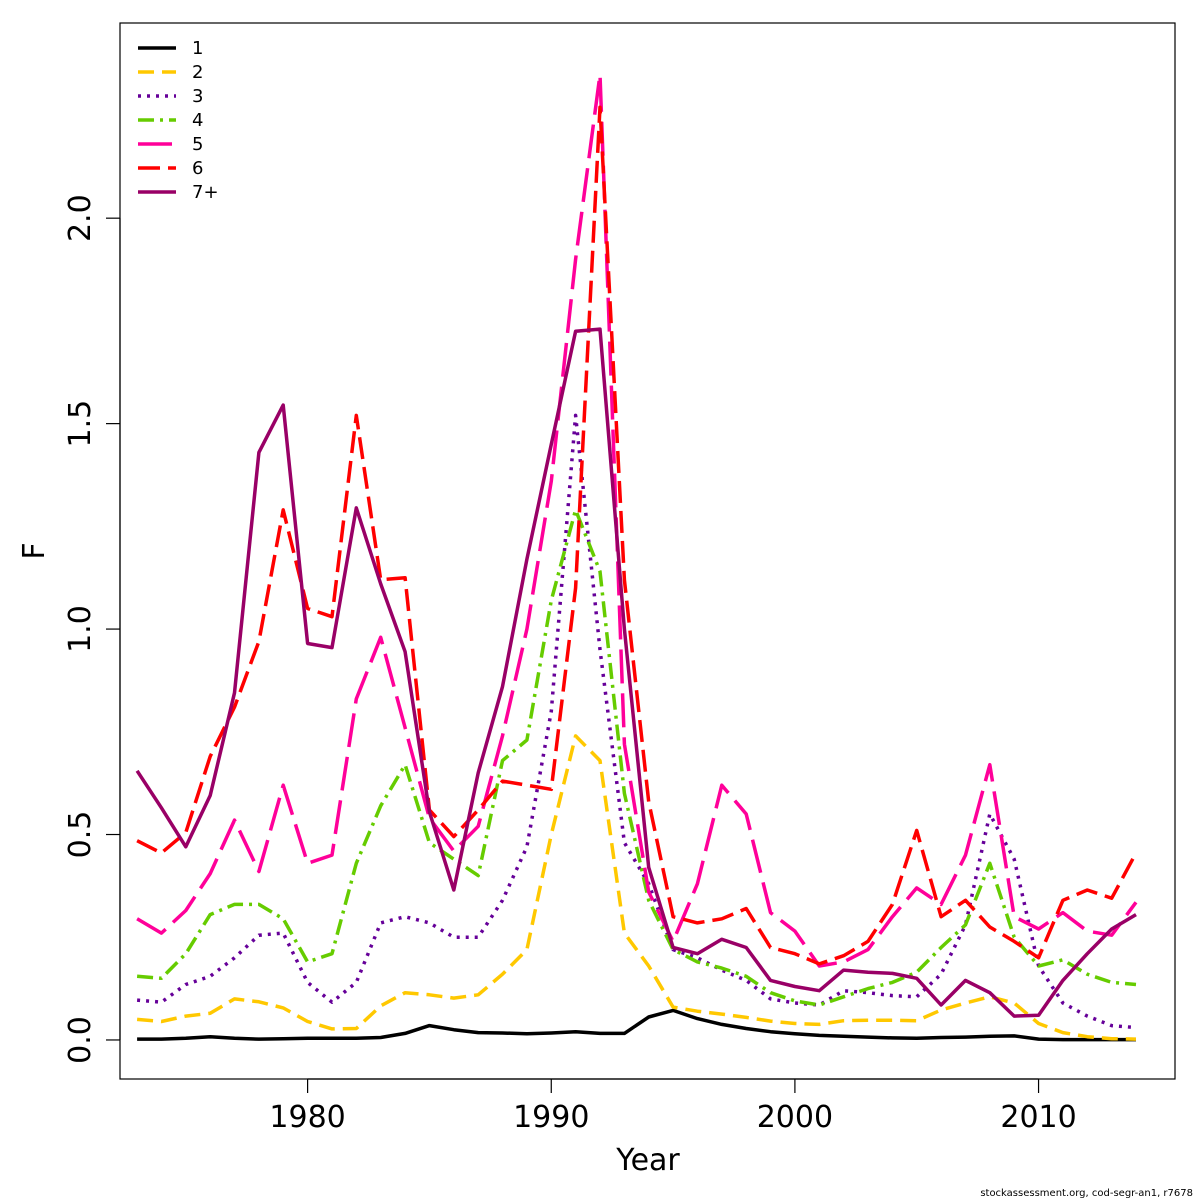 The image size is (1200, 1200). Describe the element at coordinates (80, 1040) in the screenshot. I see `y-tick-label: 0.0` at that location.